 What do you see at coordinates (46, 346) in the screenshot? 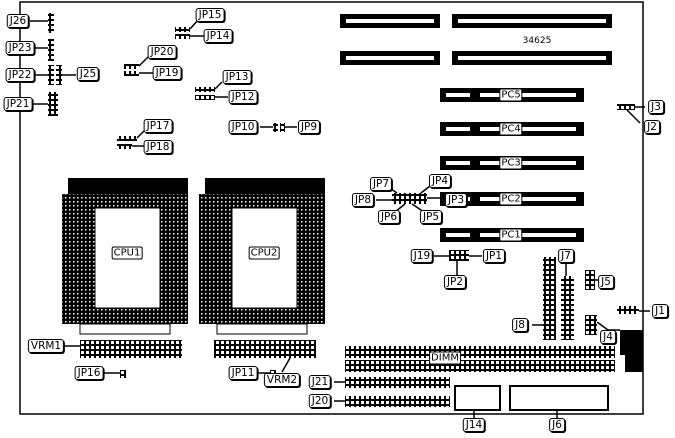
I see `label-vrm1: VRM1` at bounding box center [46, 346].